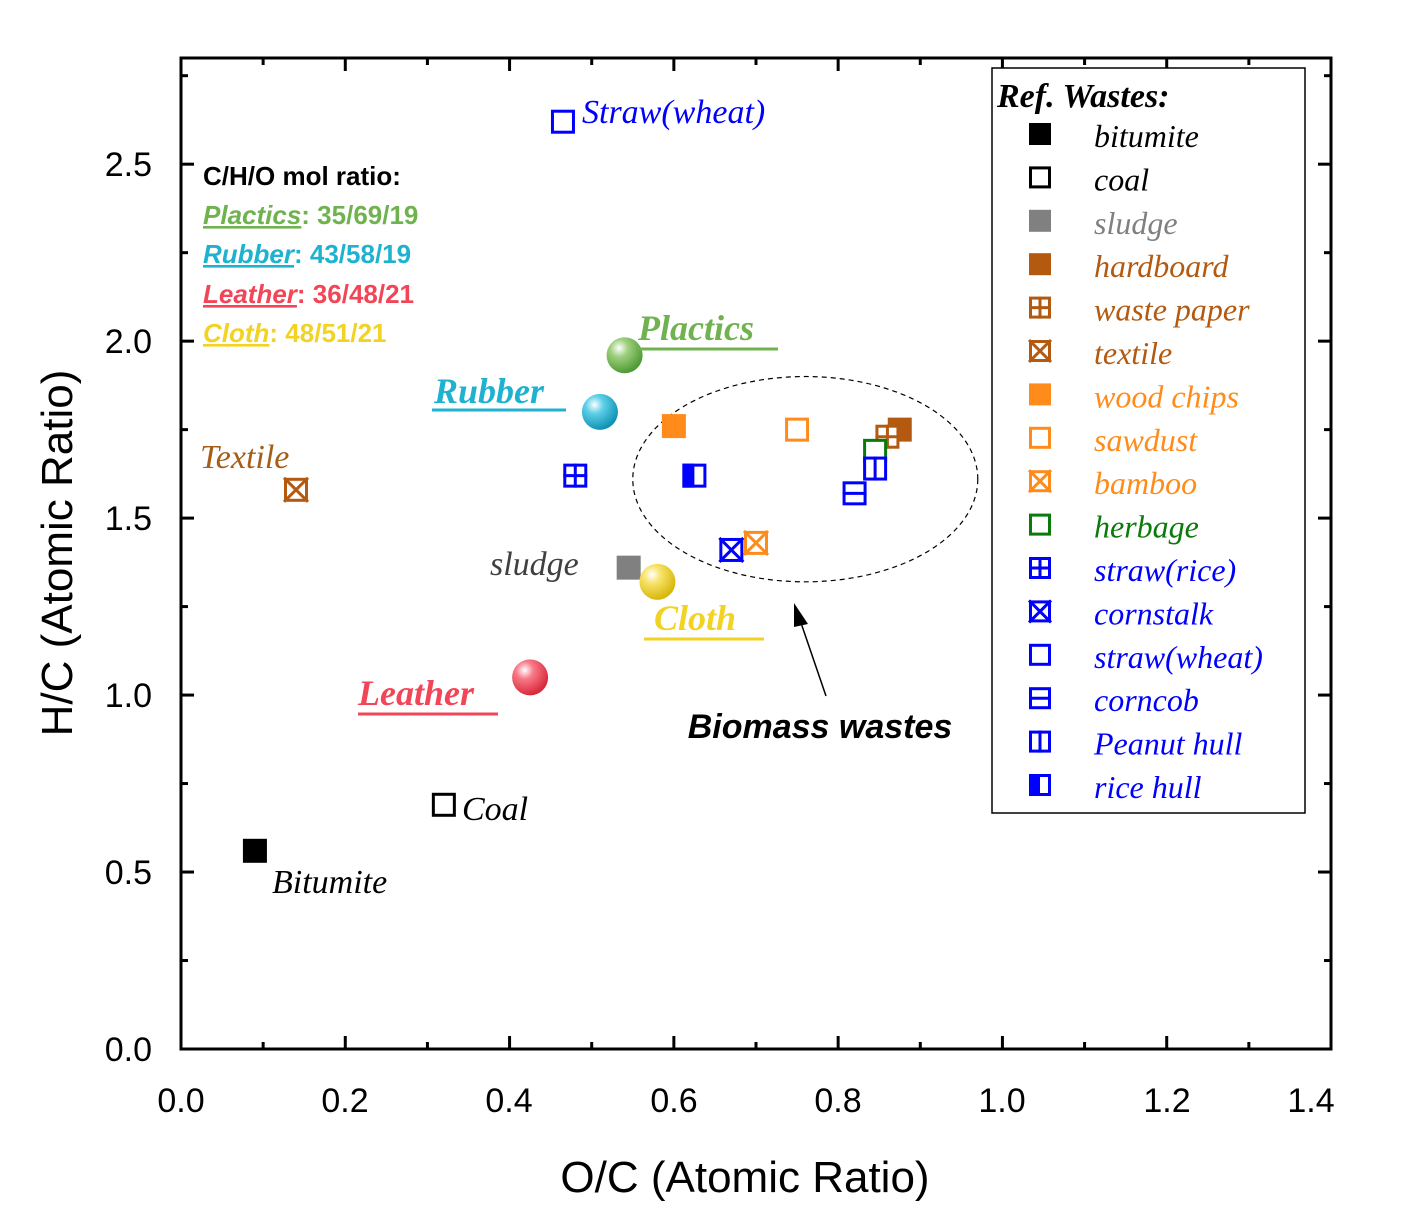  What do you see at coordinates (329, 882) in the screenshot?
I see `label-bitumite: Bitumite` at bounding box center [329, 882].